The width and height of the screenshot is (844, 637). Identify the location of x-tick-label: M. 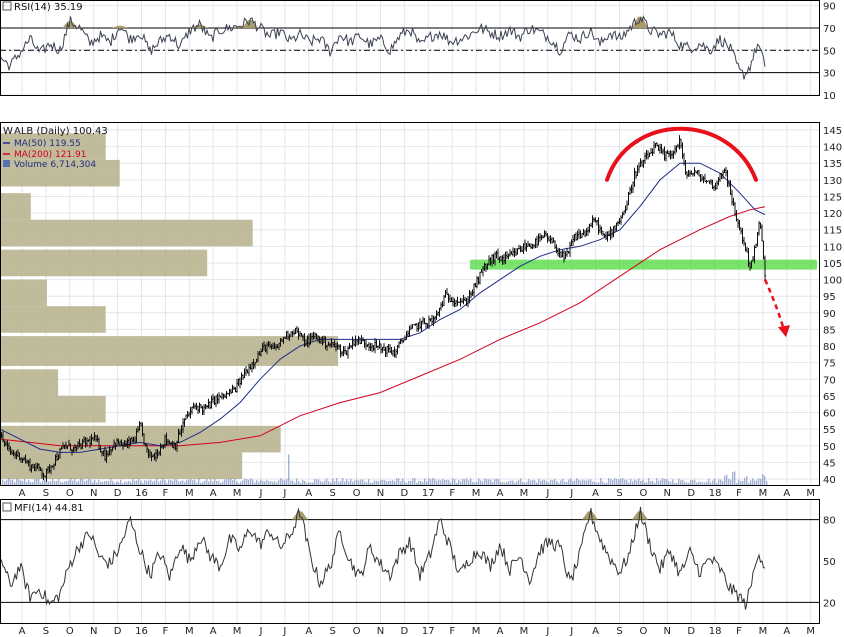
(810, 493).